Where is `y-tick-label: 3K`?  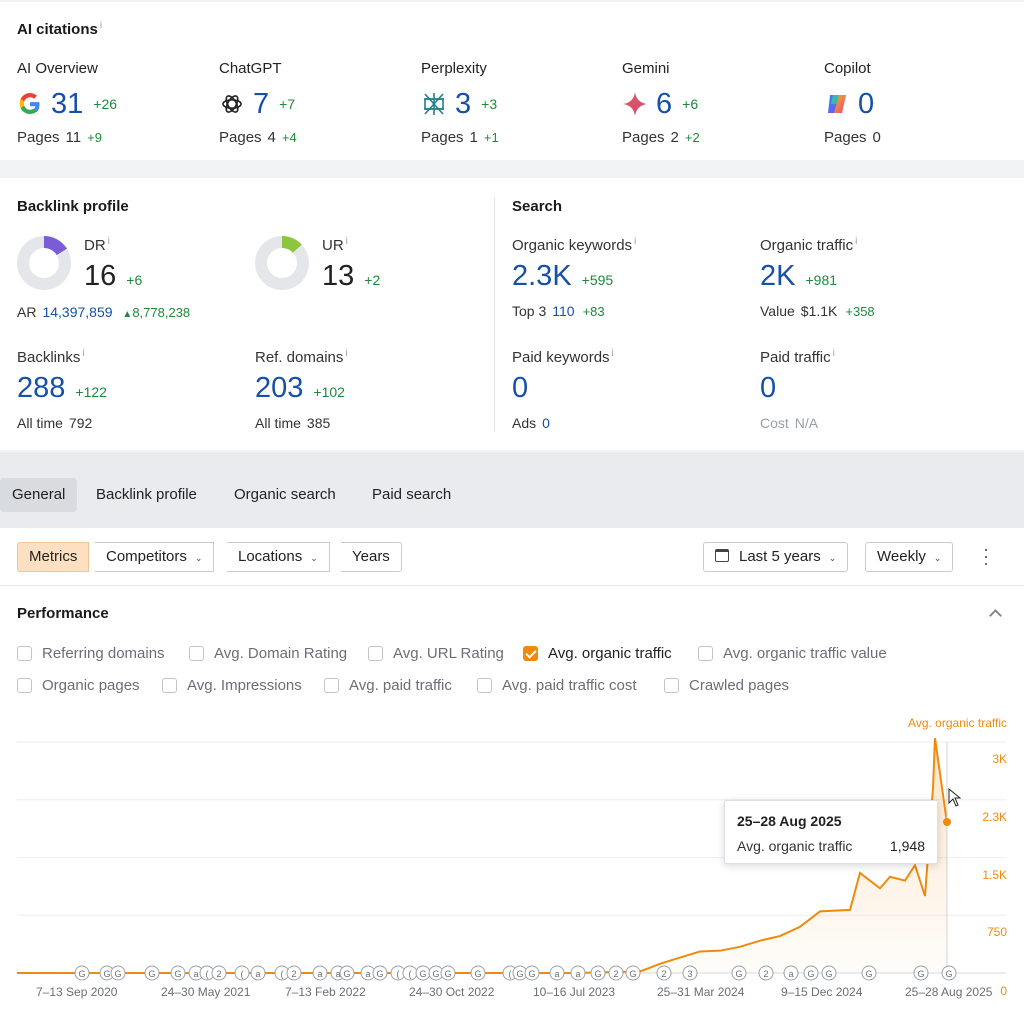
y-tick-label: 3K is located at coordinates (999, 759).